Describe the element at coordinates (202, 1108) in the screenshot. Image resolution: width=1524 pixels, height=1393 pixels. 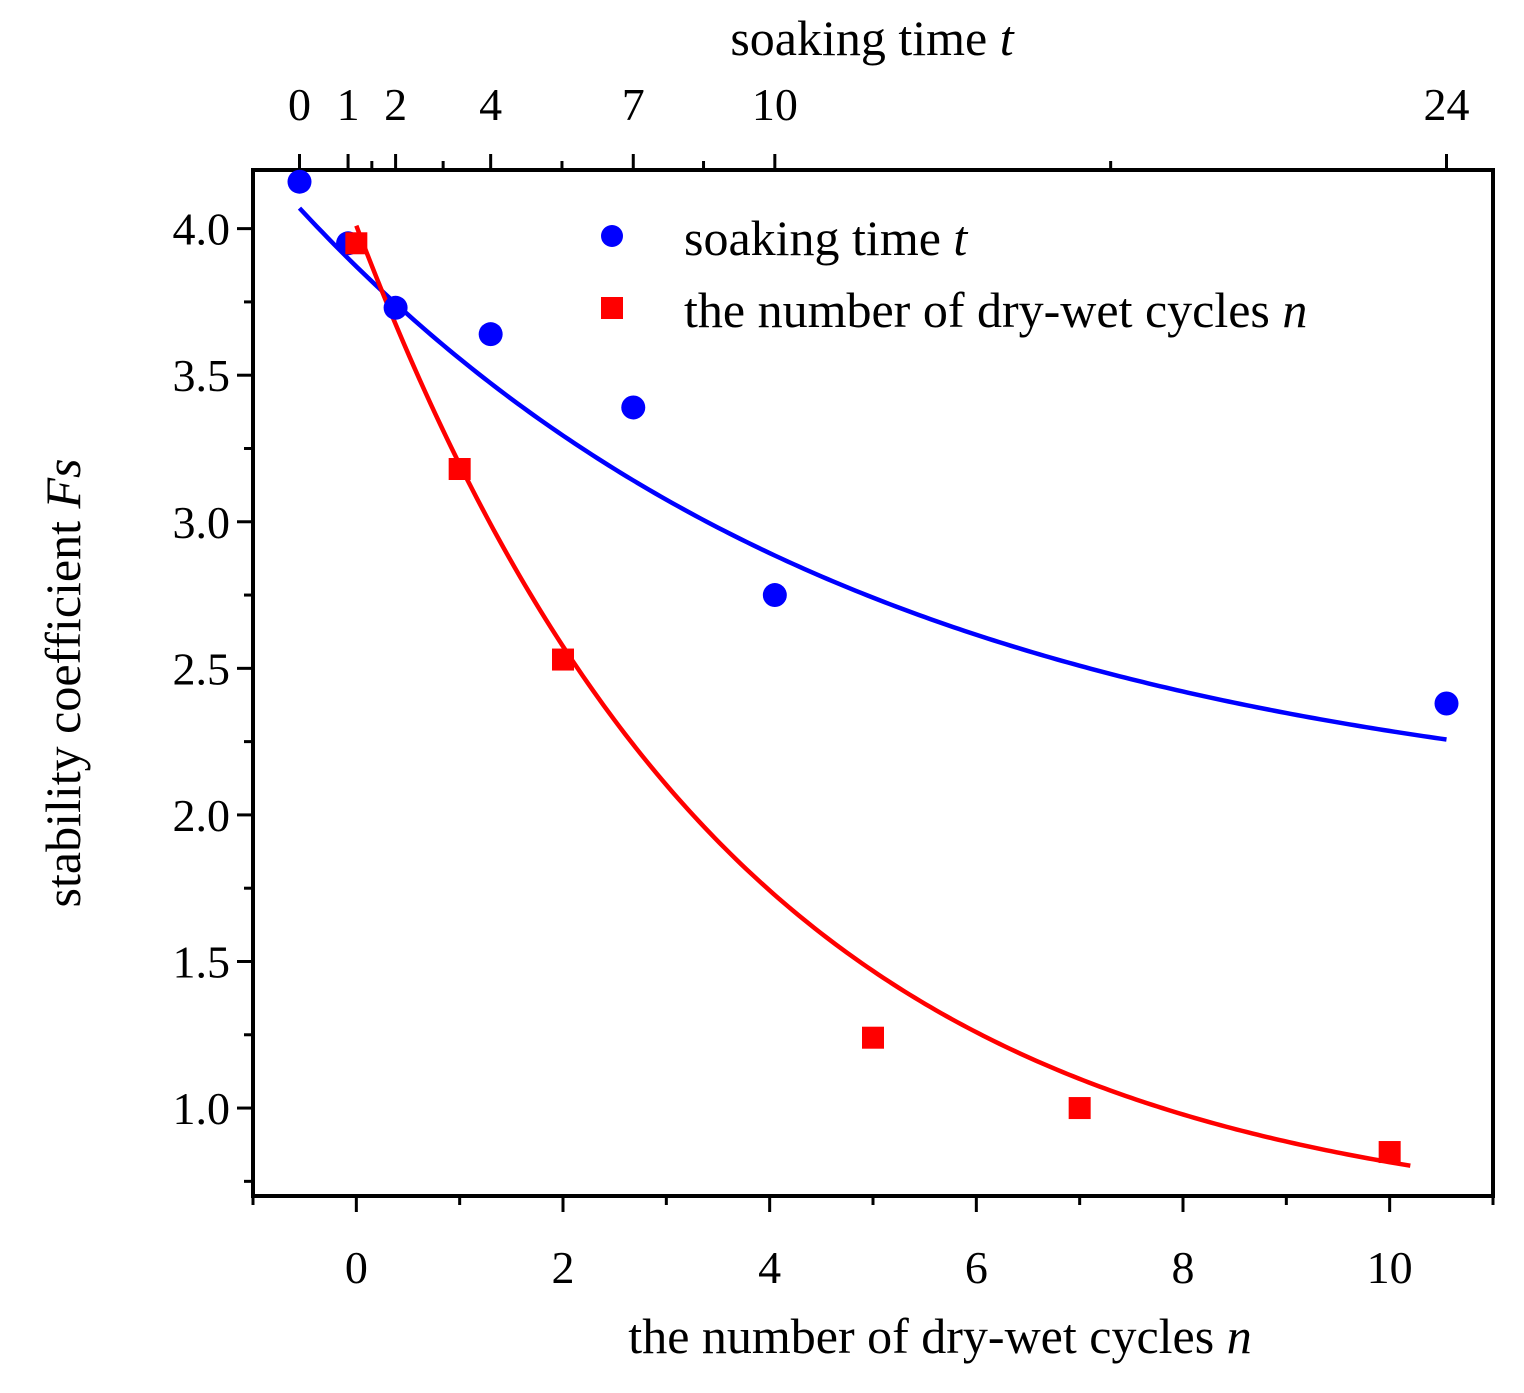
I see `y-tick-label: 1.0` at that location.